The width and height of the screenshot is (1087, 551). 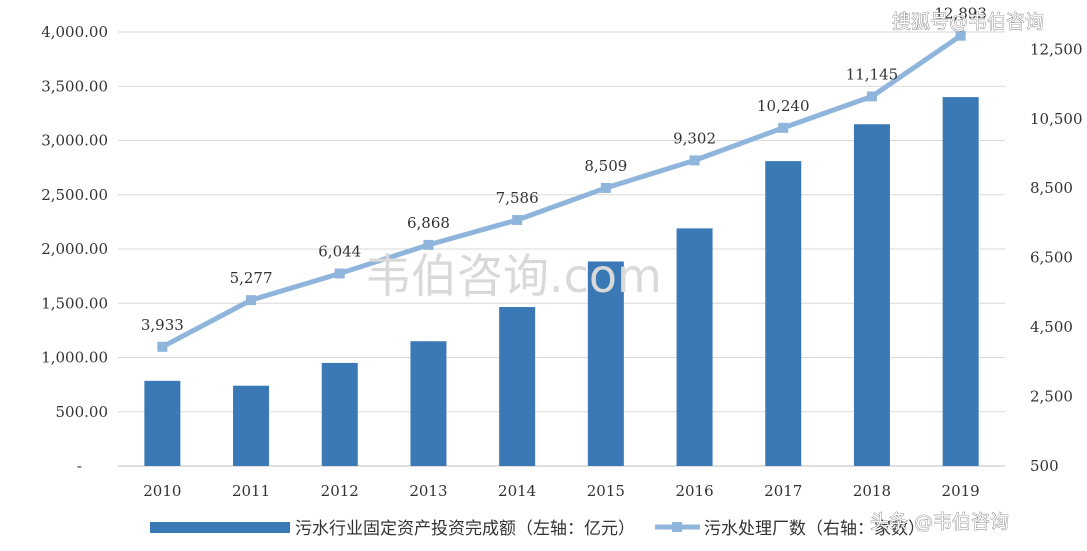 What do you see at coordinates (783, 106) in the screenshot?
I see `line-data-label: 10,240` at bounding box center [783, 106].